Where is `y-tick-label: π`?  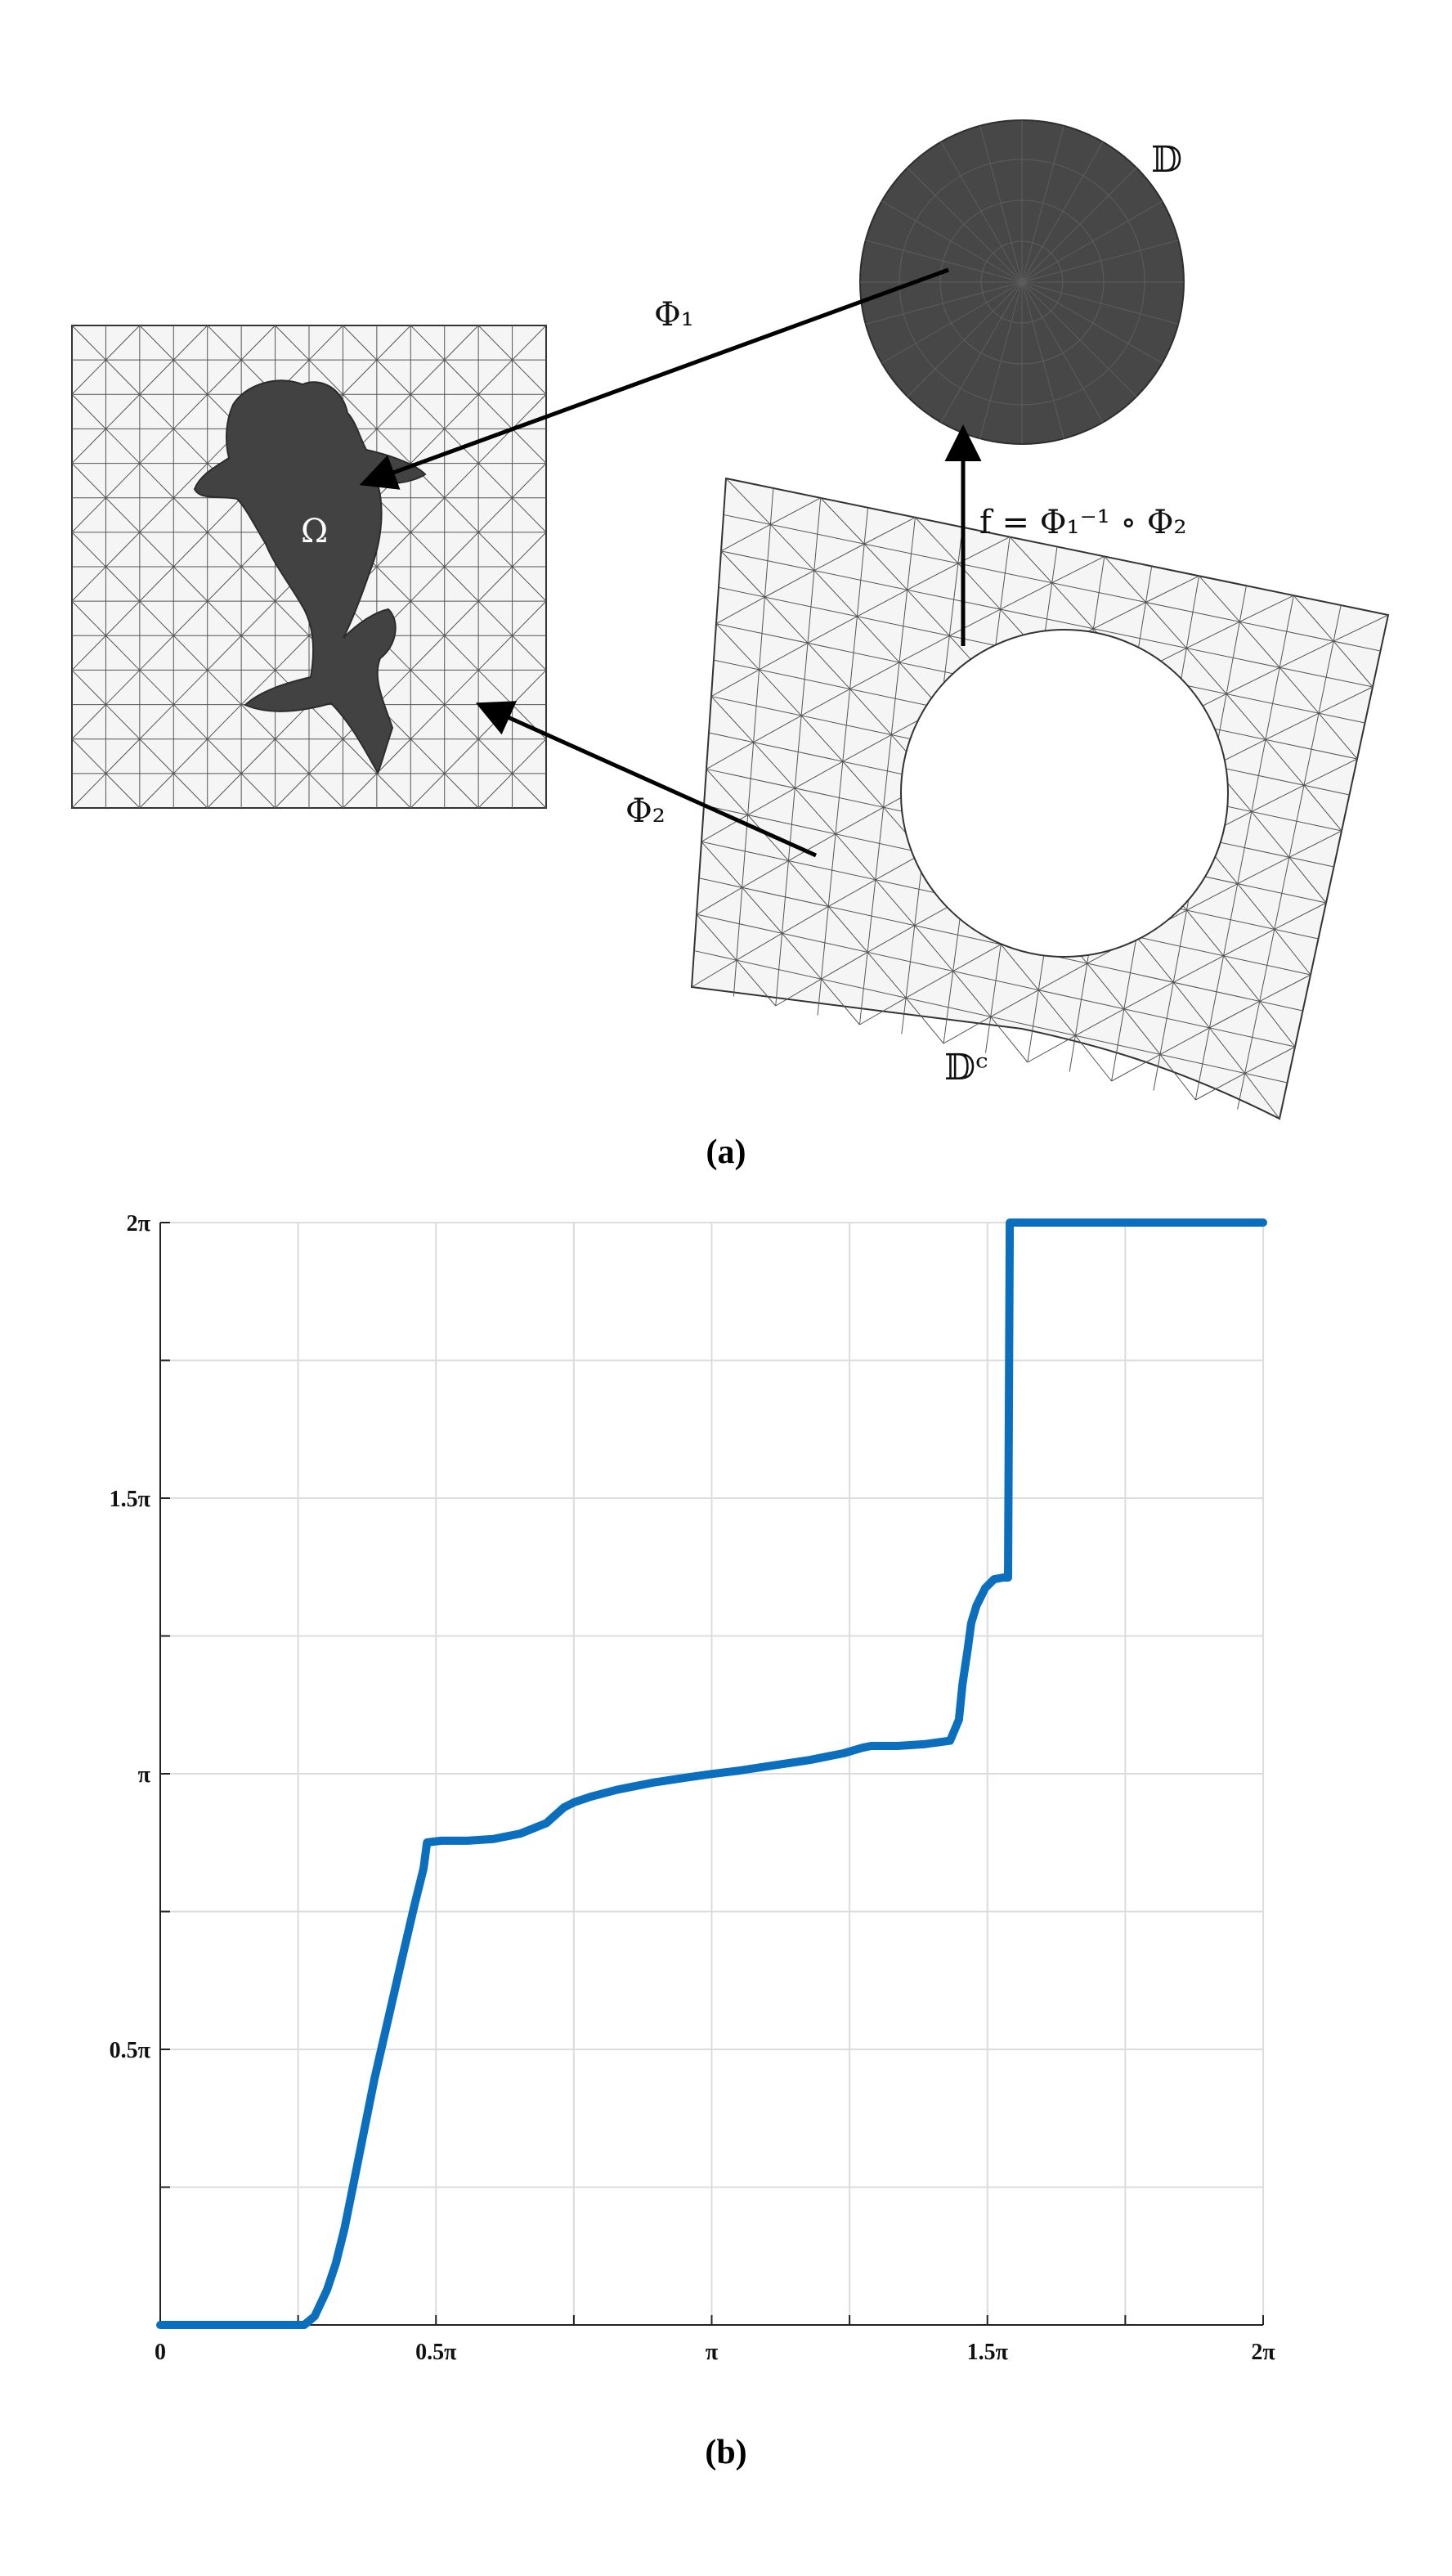
y-tick-label: π is located at coordinates (144, 1775).